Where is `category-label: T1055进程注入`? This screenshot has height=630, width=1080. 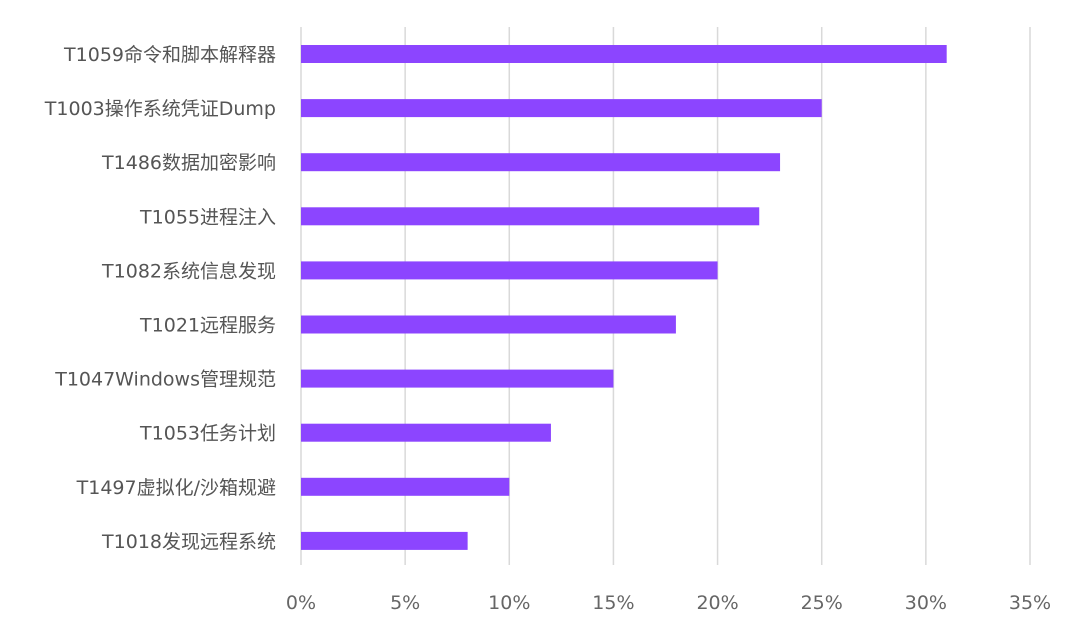 category-label: T1055进程注入 is located at coordinates (207, 217).